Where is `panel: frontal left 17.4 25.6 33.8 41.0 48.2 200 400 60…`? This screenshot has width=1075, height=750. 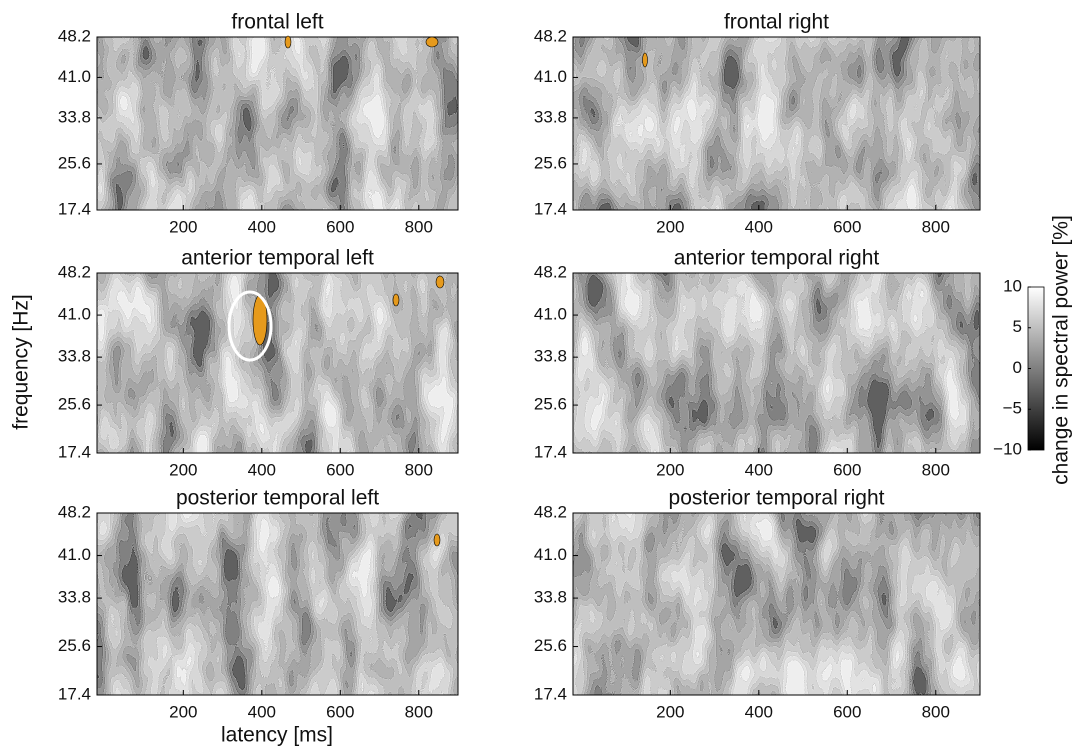
panel: frontal left 17.4 25.6 33.8 41.0 48.2 200 400 60… is located at coordinates (258, 123).